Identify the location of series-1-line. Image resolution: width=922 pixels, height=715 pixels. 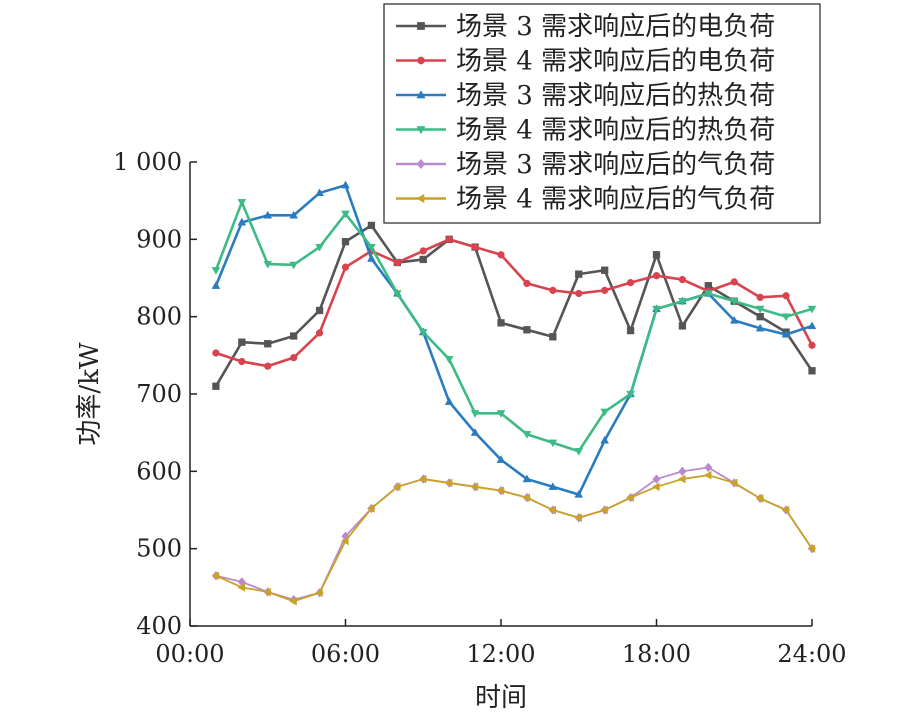
(514, 305).